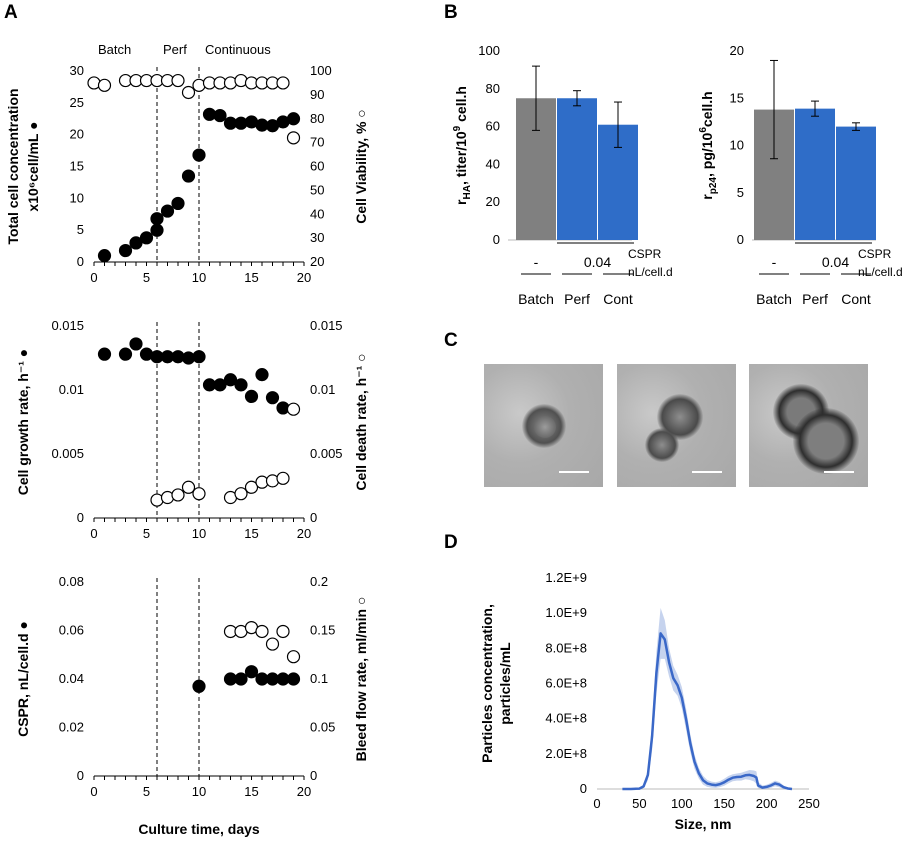  Describe the element at coordinates (317, 166) in the screenshot. I see `y-right-tick-label: 60` at that location.